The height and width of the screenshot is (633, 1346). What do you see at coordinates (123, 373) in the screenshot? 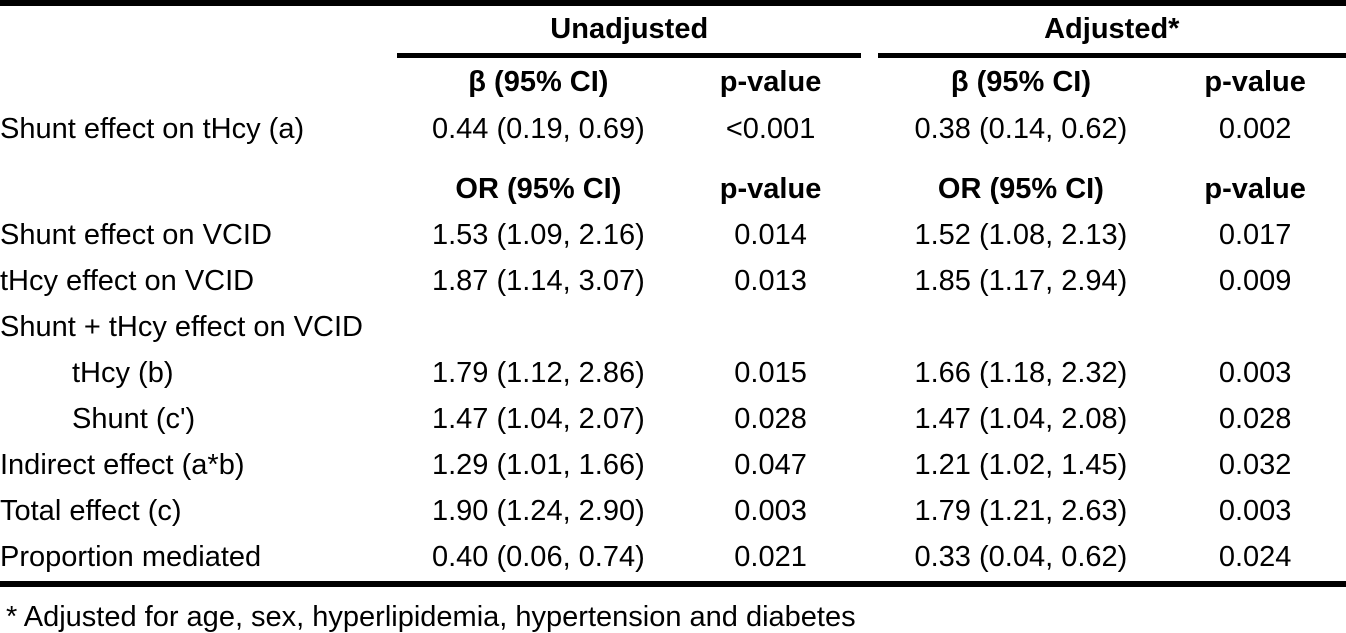
I see `row-label: tHcy (b)` at bounding box center [123, 373].